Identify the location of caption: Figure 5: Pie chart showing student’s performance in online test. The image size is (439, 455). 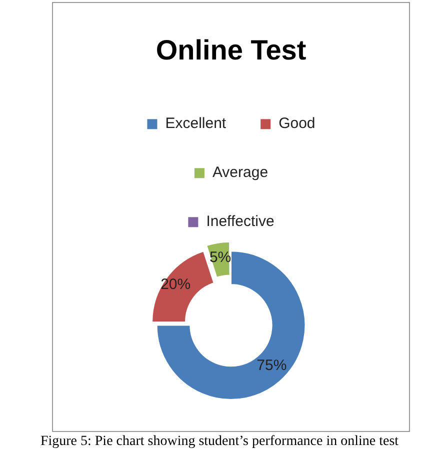
(219, 442).